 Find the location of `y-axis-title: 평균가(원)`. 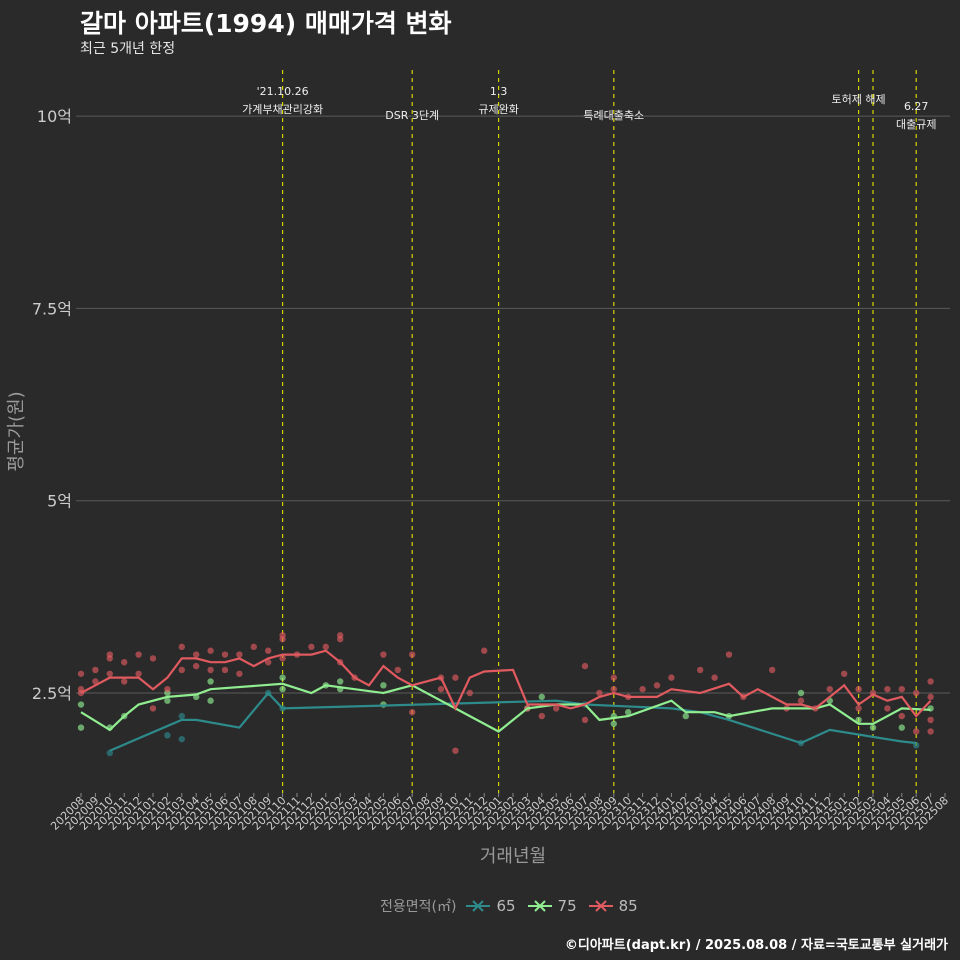

y-axis-title: 평균가(원) is located at coordinates (16, 431).